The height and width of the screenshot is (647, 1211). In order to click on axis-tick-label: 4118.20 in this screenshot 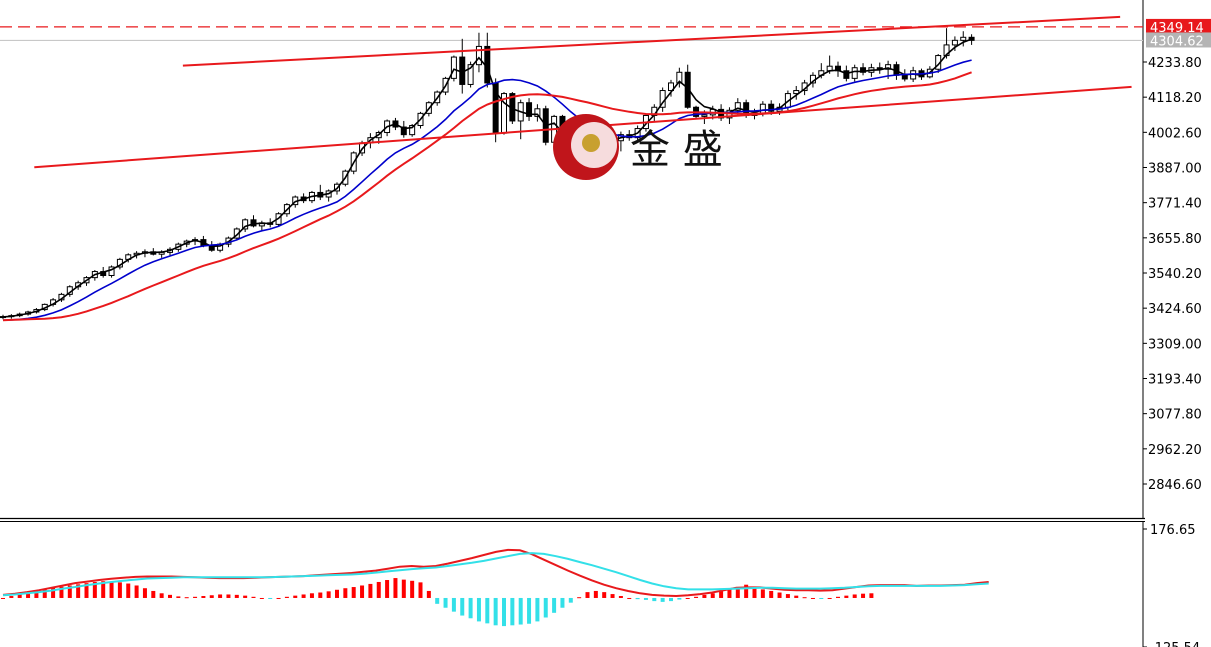, I will do `click(1175, 98)`.